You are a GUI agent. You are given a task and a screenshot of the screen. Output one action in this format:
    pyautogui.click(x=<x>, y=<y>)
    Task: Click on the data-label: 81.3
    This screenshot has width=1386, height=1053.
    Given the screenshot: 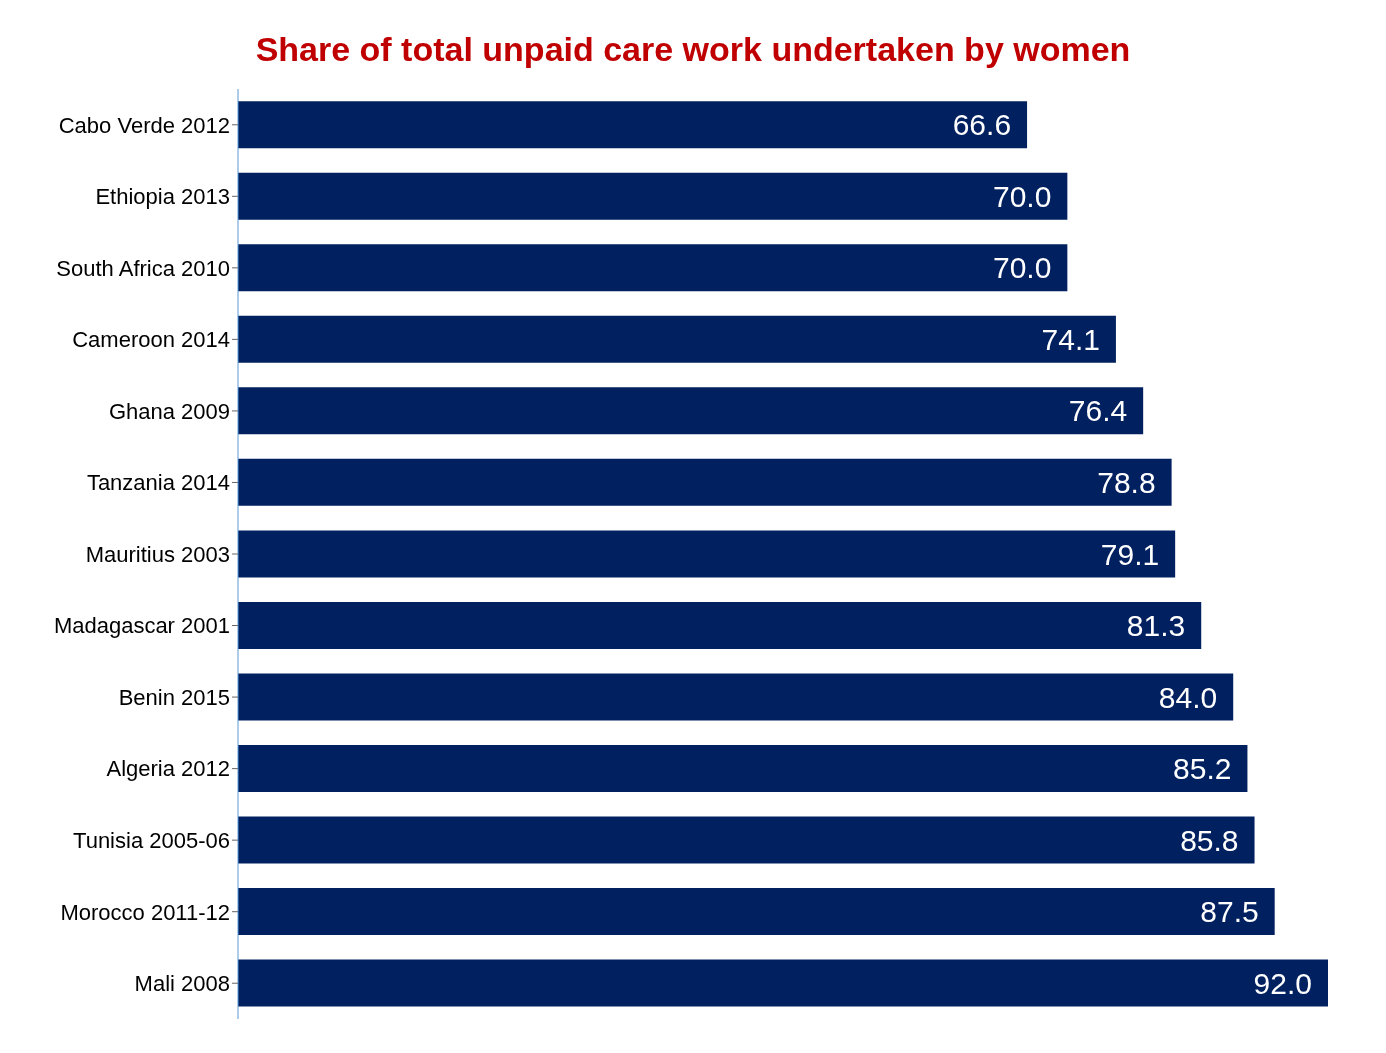 What is the action you would take?
    pyautogui.click(x=1156, y=626)
    